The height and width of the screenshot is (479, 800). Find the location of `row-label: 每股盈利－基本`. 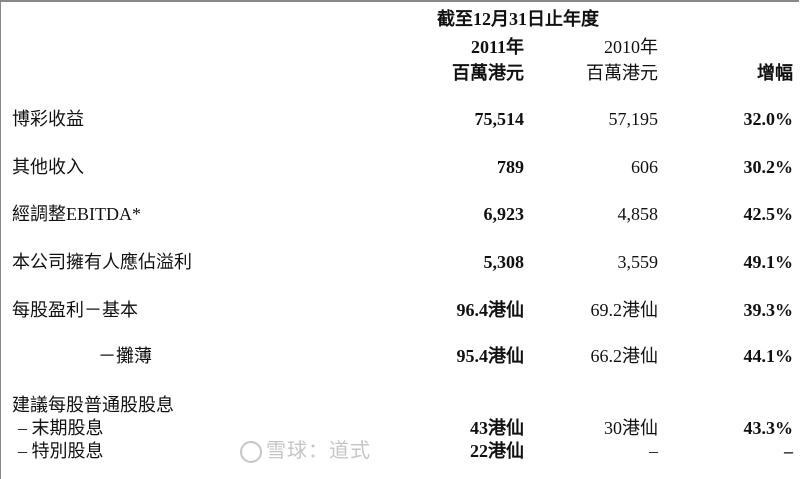

row-label: 每股盈利－基本 is located at coordinates (75, 310).